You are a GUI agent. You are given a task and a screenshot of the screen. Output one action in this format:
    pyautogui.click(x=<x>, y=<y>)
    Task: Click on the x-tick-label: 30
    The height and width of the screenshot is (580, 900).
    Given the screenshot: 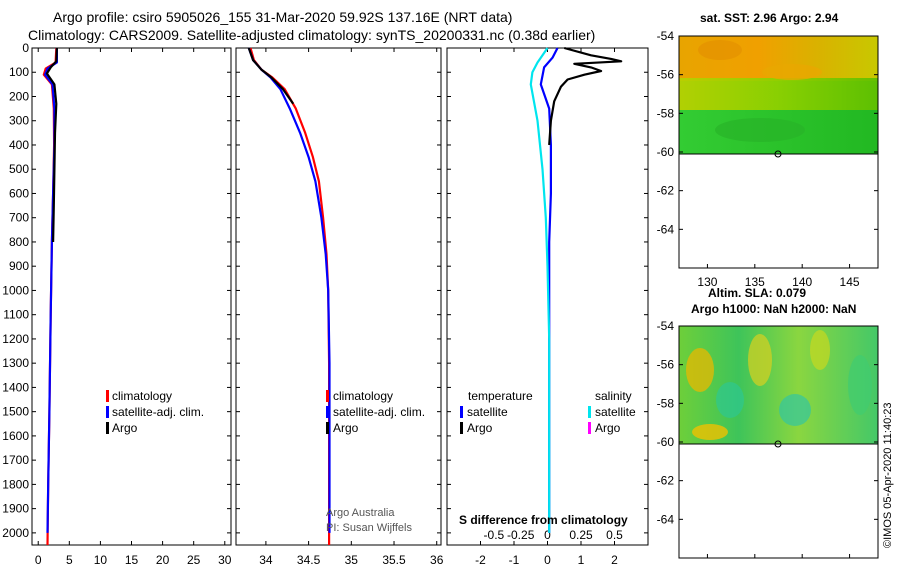 What is the action you would take?
    pyautogui.click(x=225, y=560)
    